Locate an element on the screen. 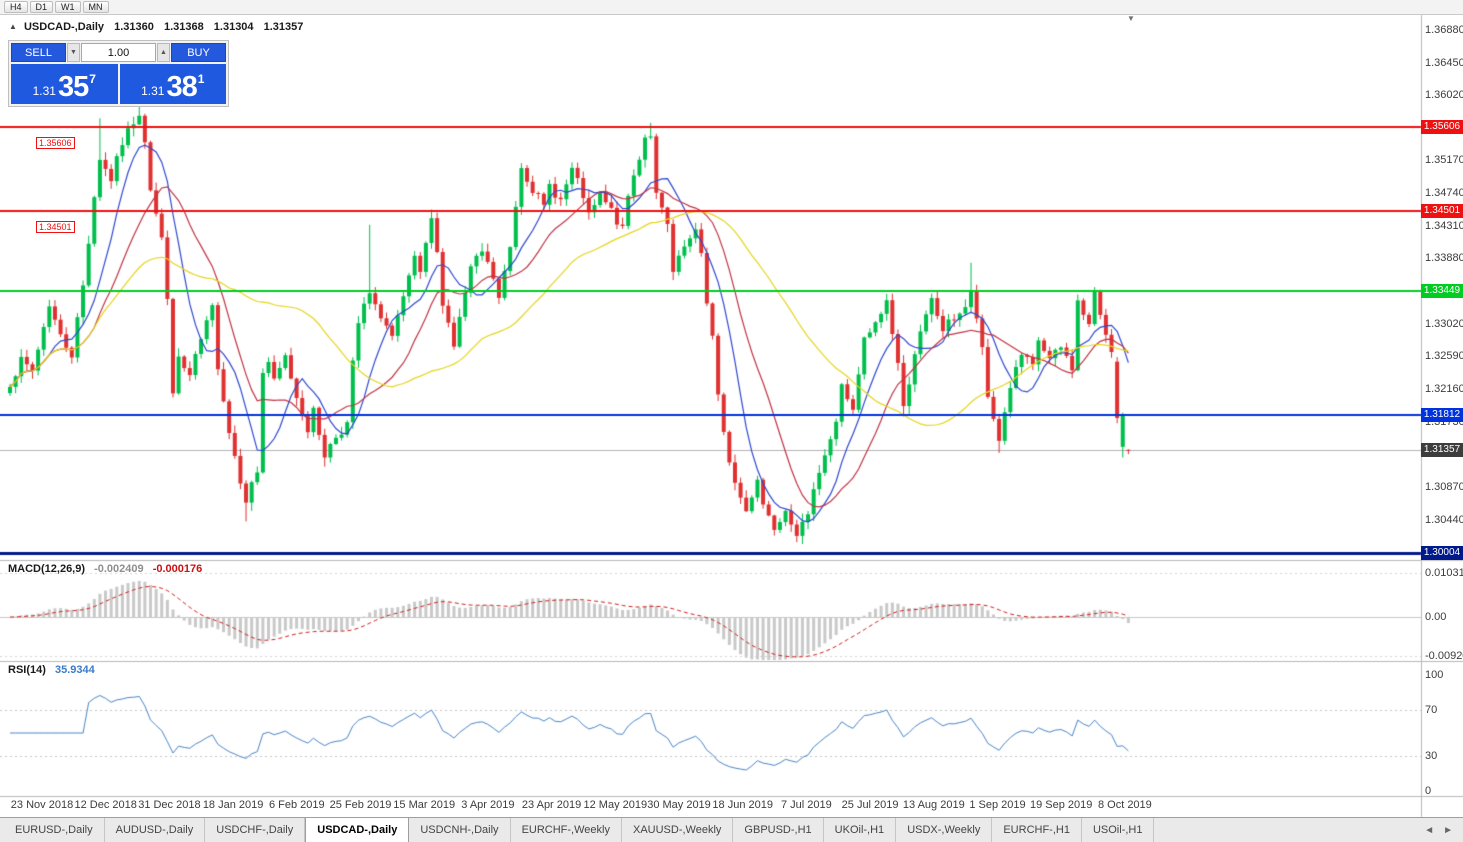 The image size is (1463, 842). time-axis-label: 18 Jun 2019 is located at coordinates (742, 805).